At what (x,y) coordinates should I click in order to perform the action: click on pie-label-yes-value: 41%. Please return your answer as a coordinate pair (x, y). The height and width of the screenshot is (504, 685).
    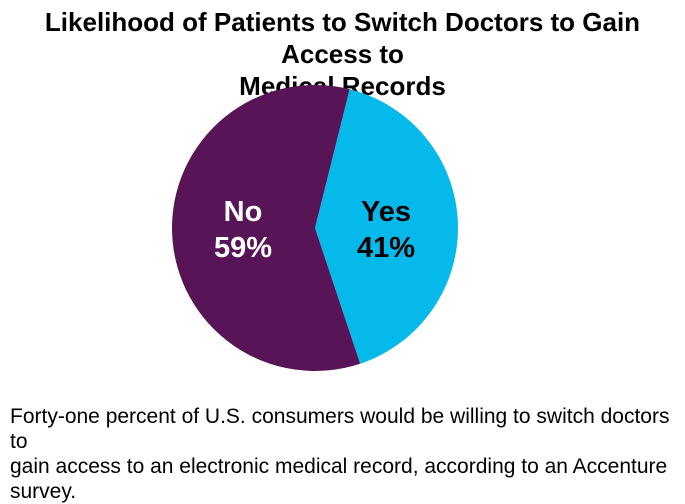
    Looking at the image, I should click on (386, 248).